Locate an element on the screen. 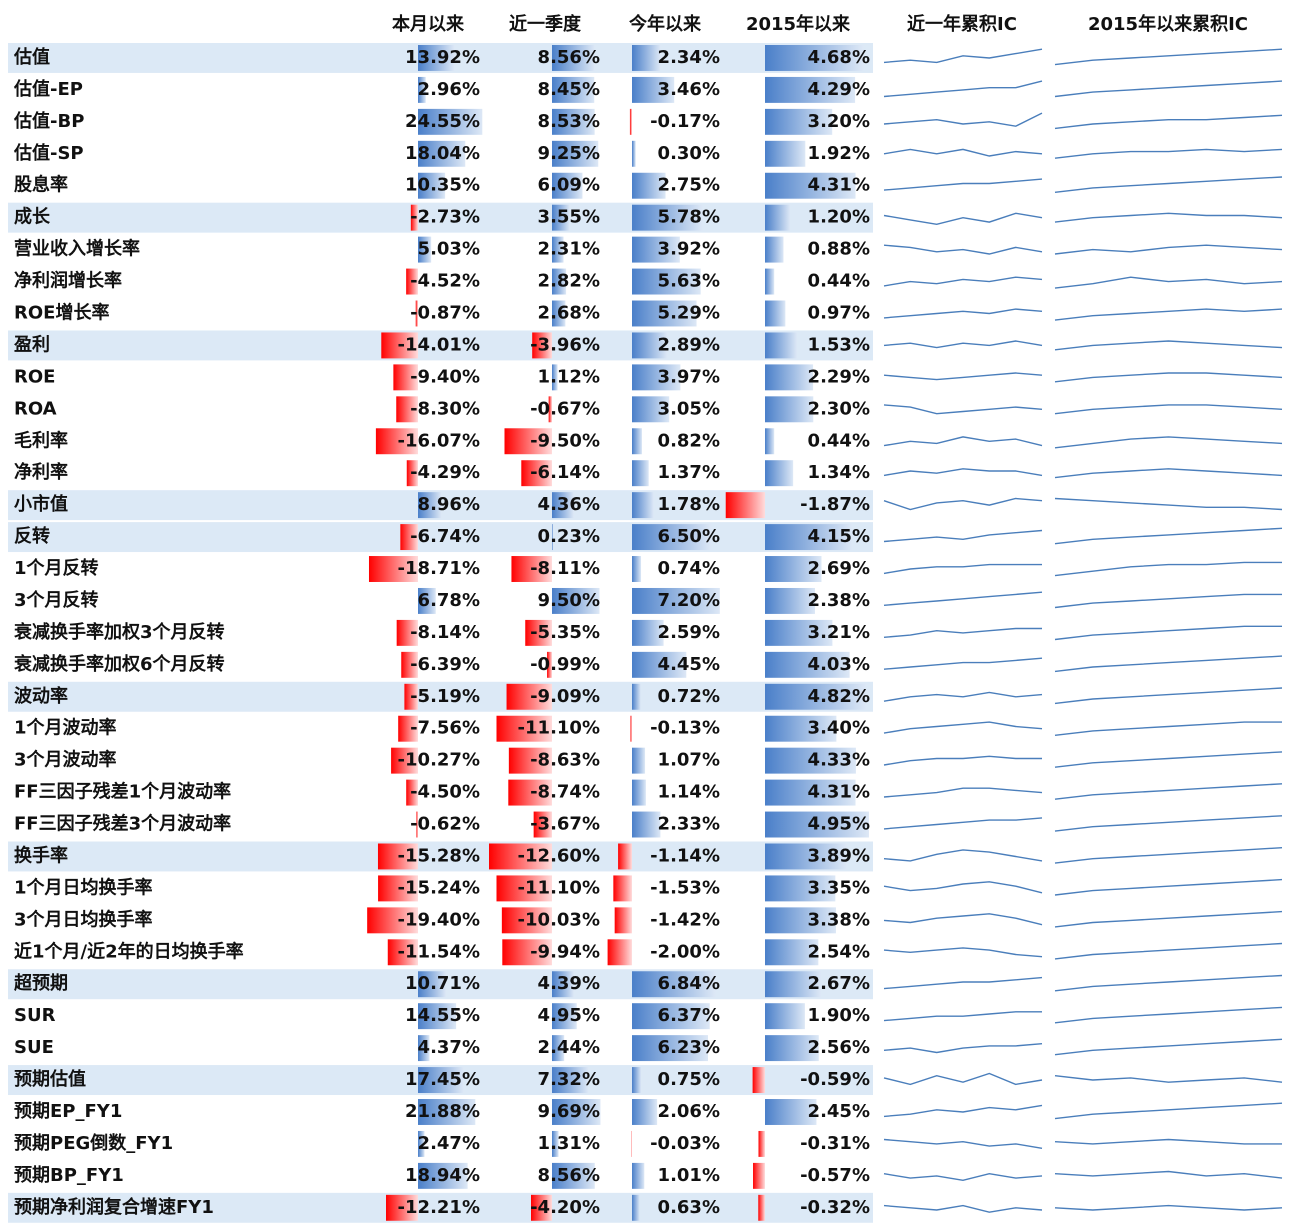  factor-name: 净利率 is located at coordinates (41, 472).